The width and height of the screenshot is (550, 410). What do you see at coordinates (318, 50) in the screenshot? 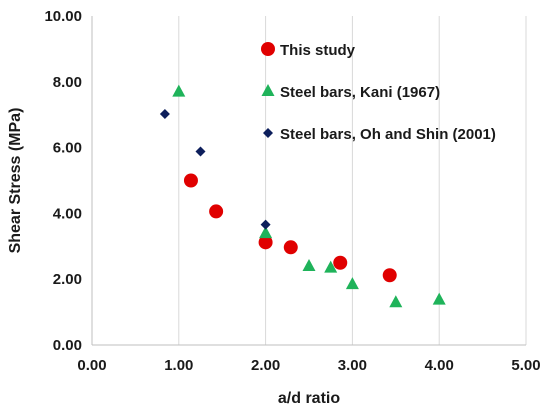
I see `legend-label: This study` at bounding box center [318, 50].